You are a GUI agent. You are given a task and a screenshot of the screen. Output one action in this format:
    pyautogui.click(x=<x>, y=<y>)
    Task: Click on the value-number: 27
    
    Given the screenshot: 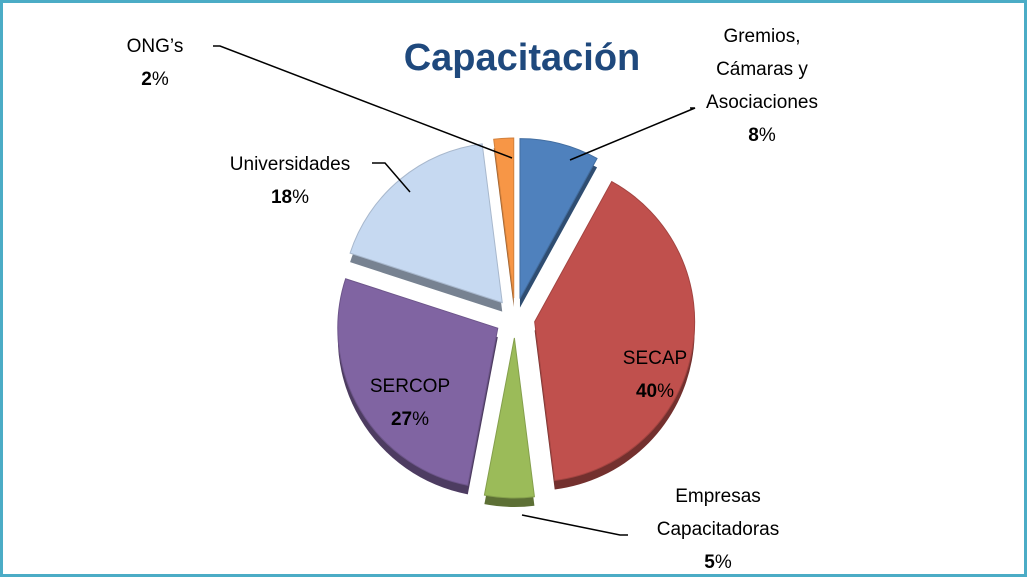 What is the action you would take?
    pyautogui.click(x=401, y=419)
    